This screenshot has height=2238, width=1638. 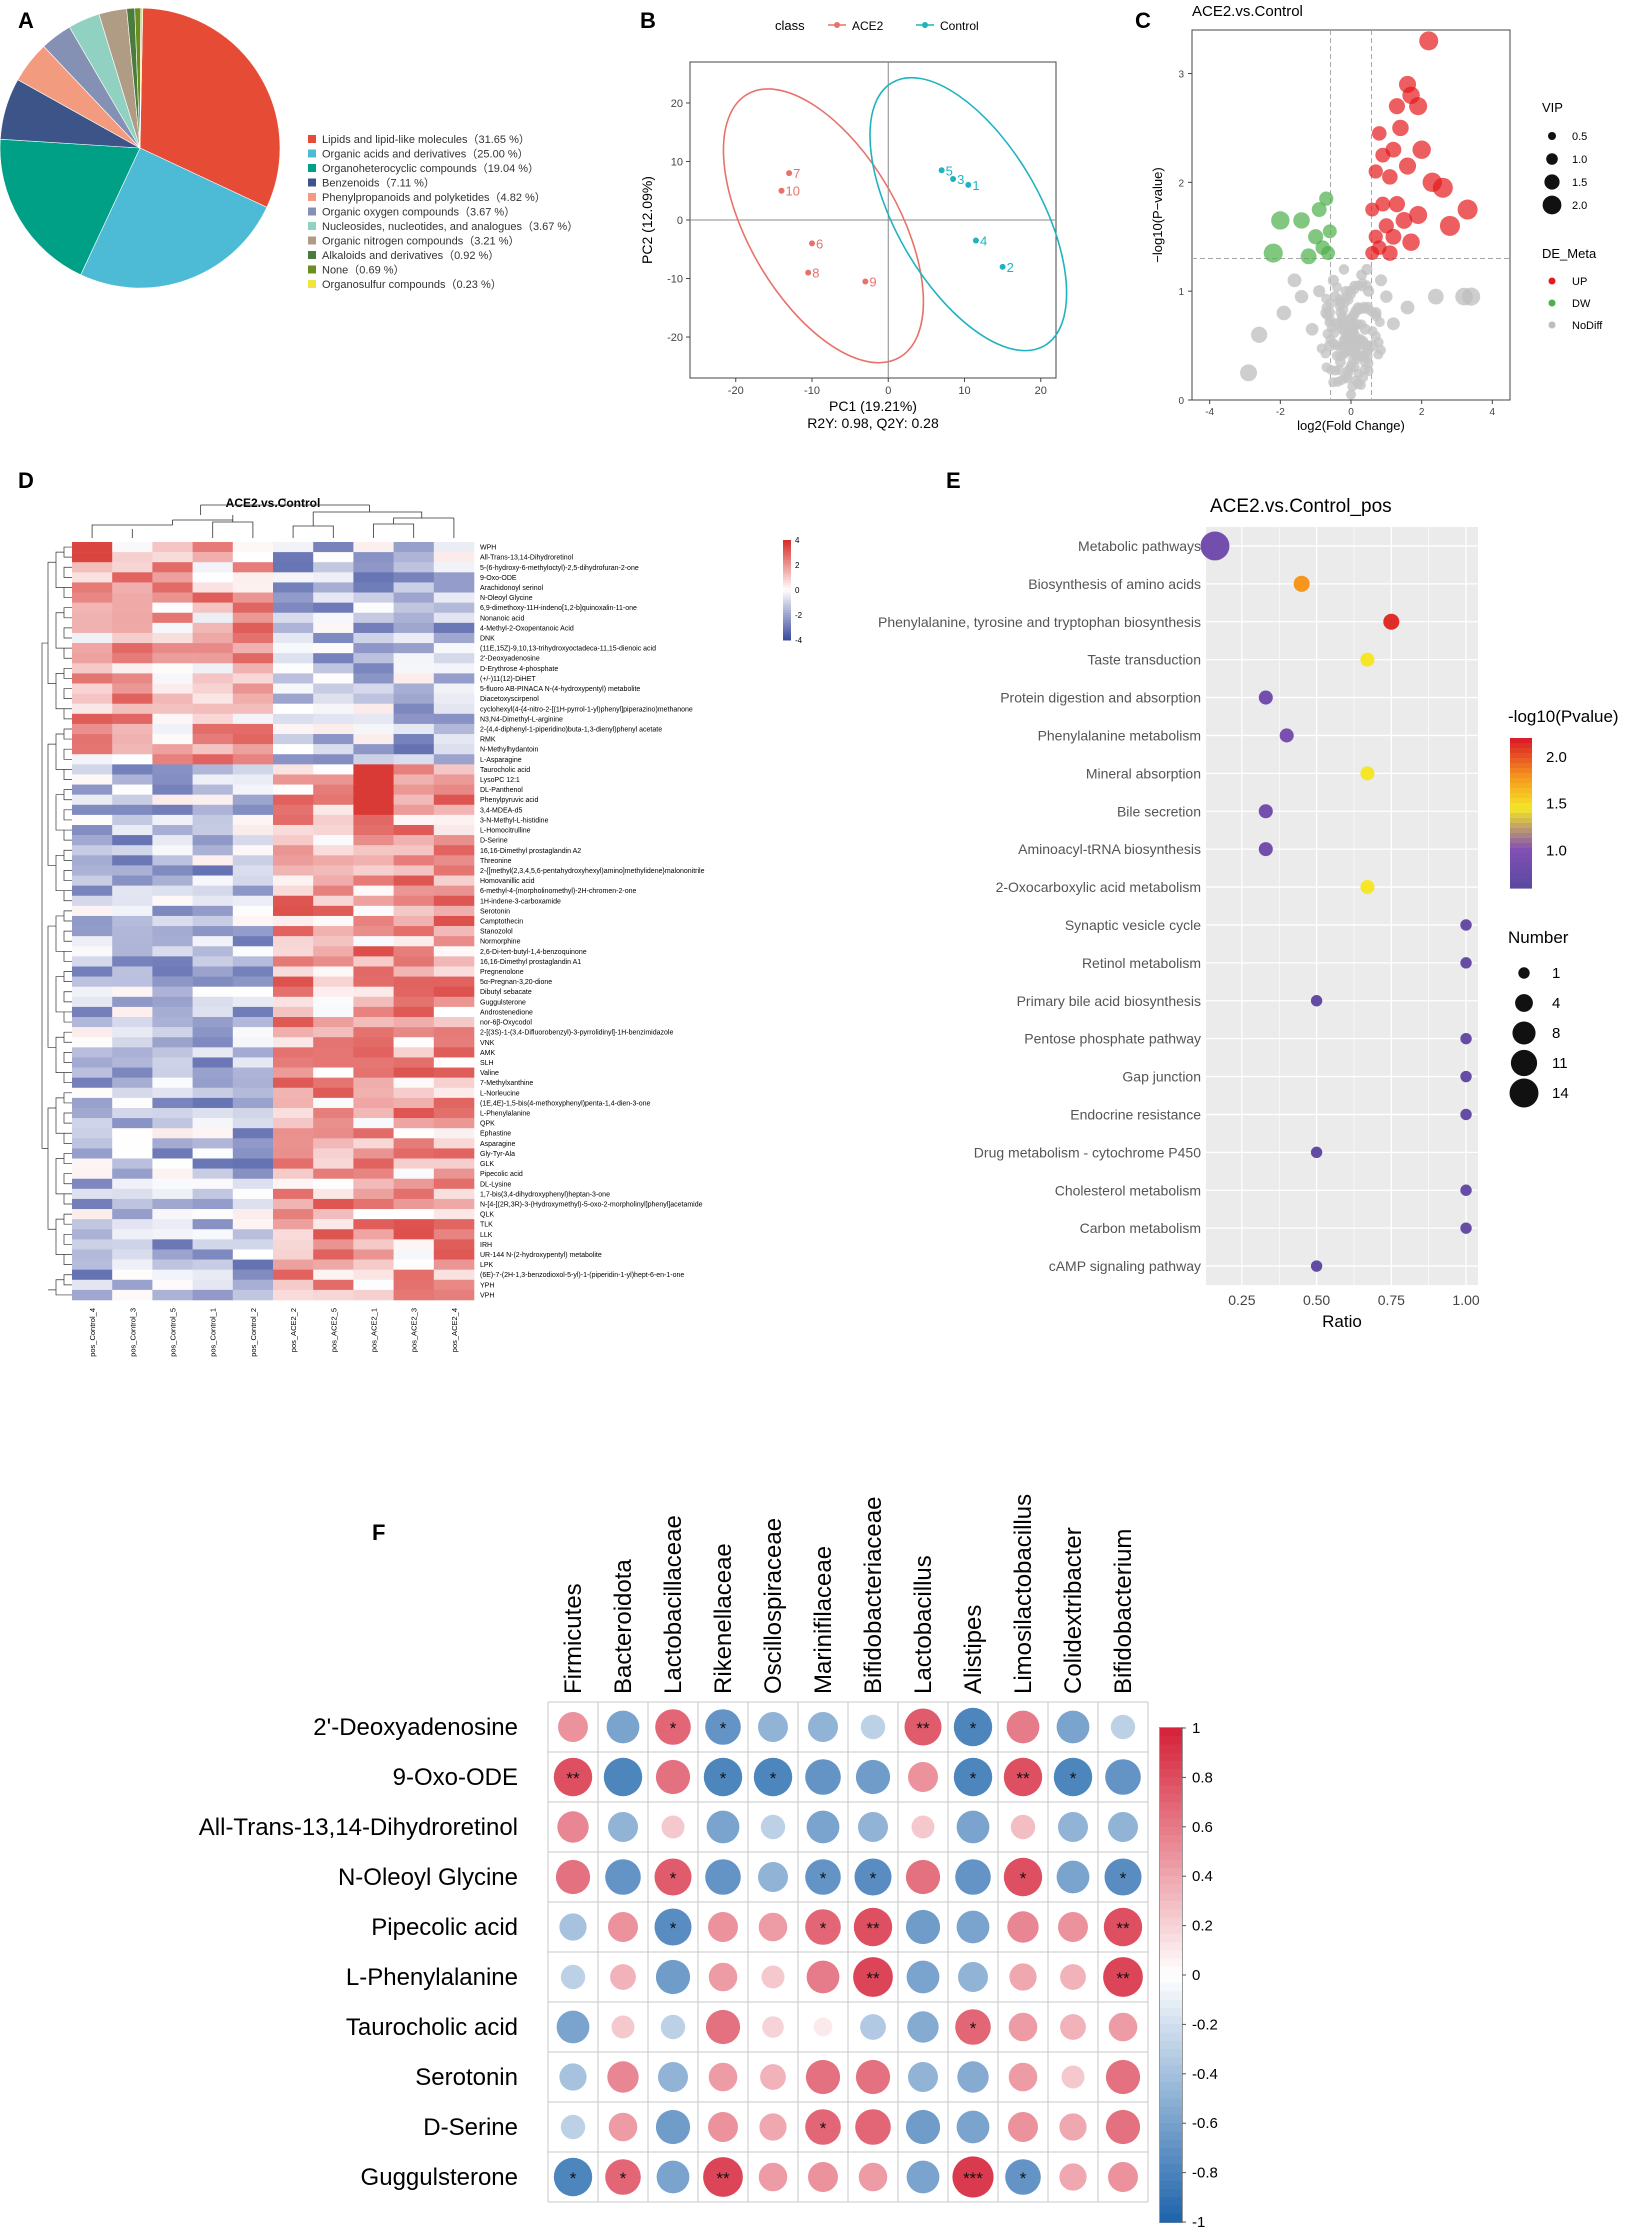 I want to click on legend-vip-dot, so click(x=1552, y=159).